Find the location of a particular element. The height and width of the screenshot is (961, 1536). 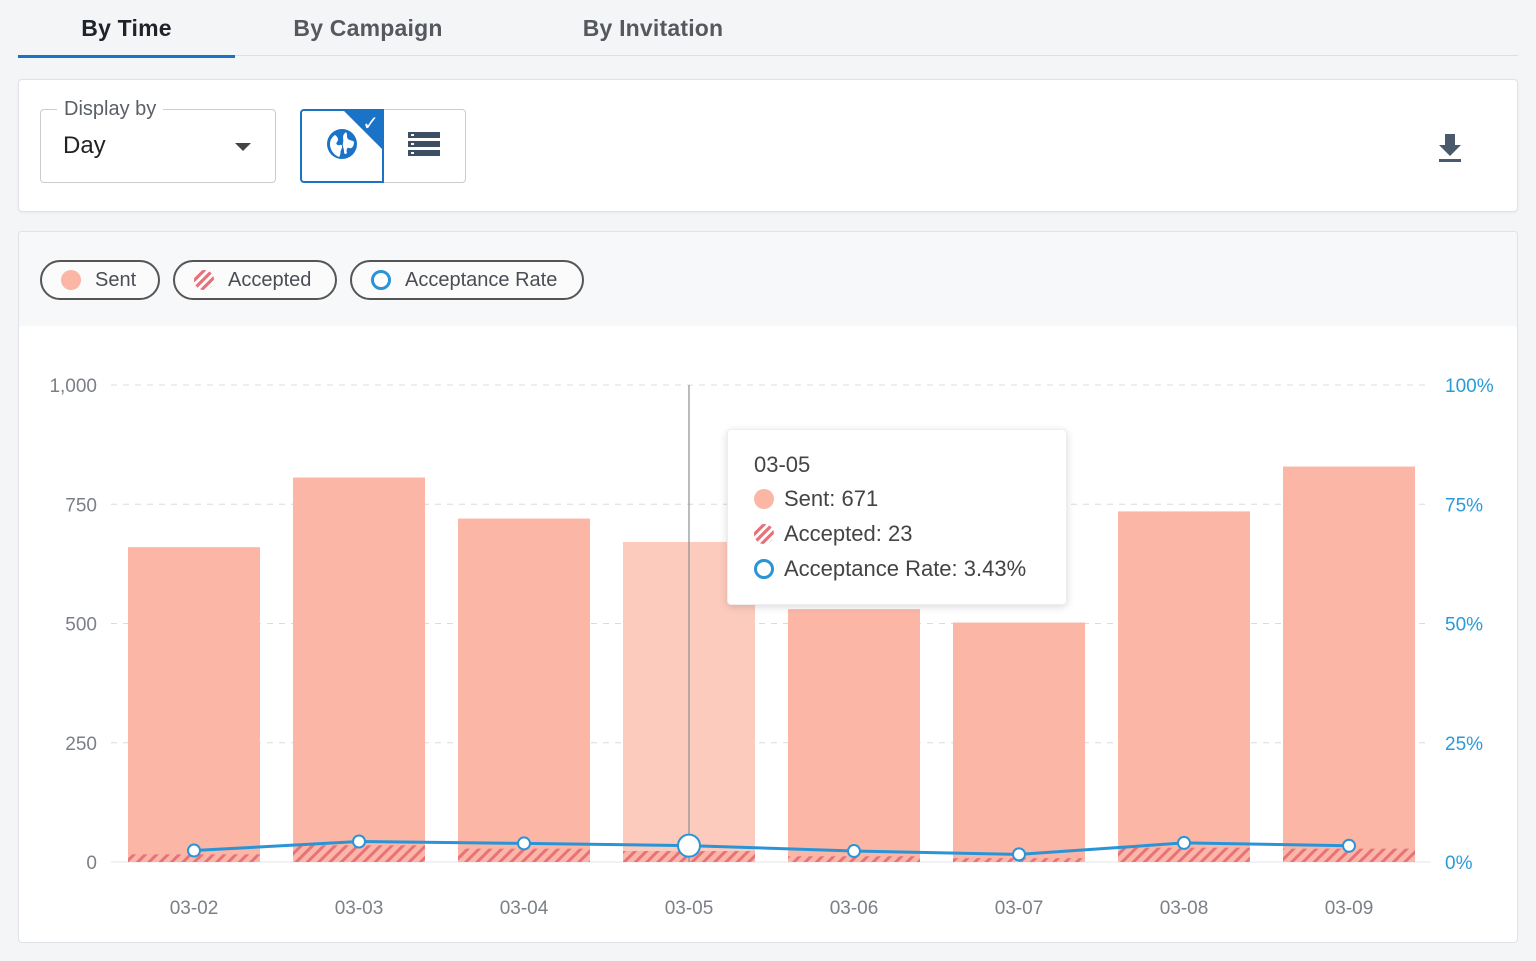

x-tick-label: 03-08 is located at coordinates (1184, 908).